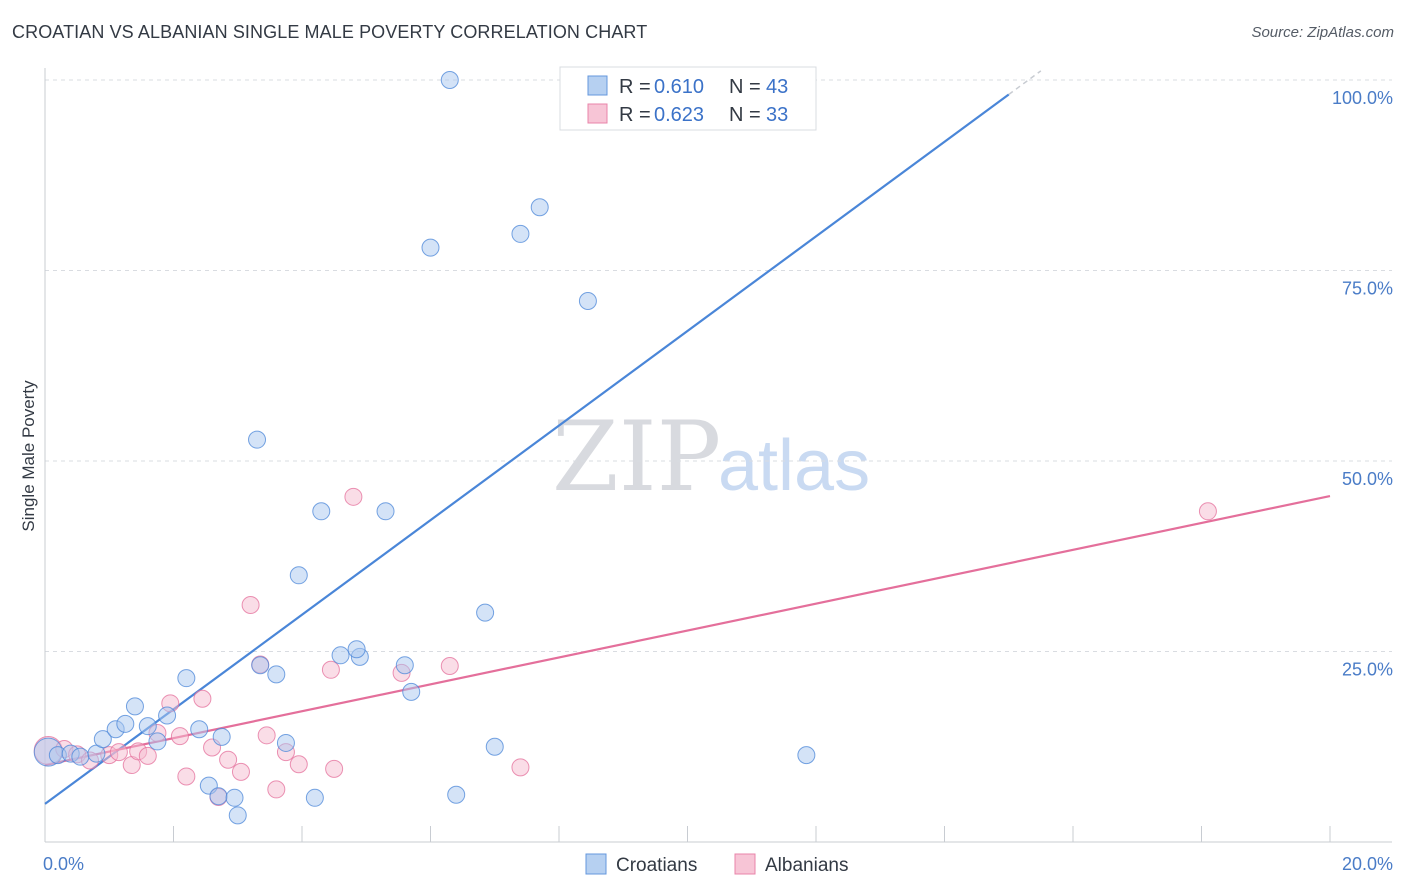  What do you see at coordinates (656, 865) in the screenshot?
I see `bottom-legend-label-croatians: Croatians` at bounding box center [656, 865].